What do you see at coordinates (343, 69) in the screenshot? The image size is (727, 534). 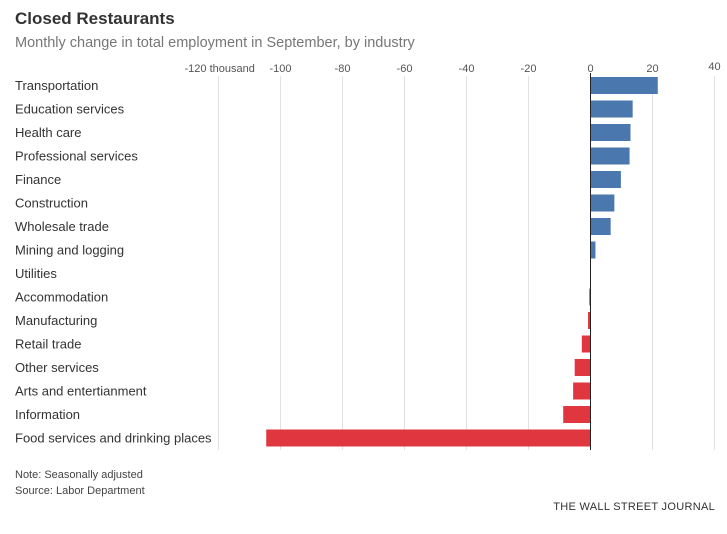 I see `x-tick-label: -80` at bounding box center [343, 69].